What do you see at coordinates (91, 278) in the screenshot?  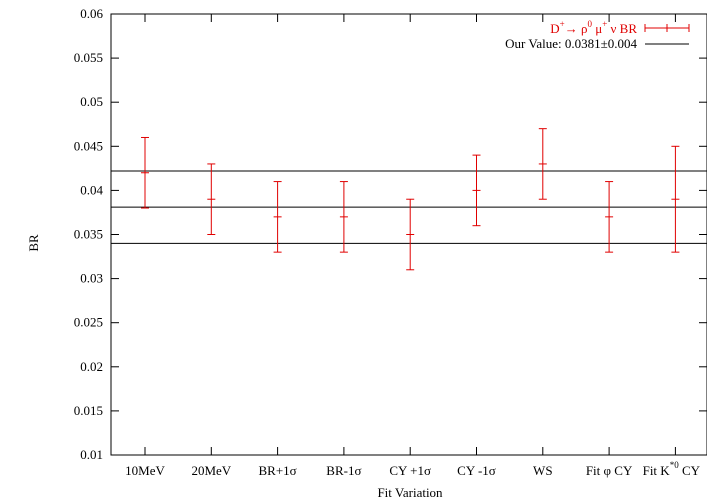 I see `y-tick-label: 0.03` at bounding box center [91, 278].